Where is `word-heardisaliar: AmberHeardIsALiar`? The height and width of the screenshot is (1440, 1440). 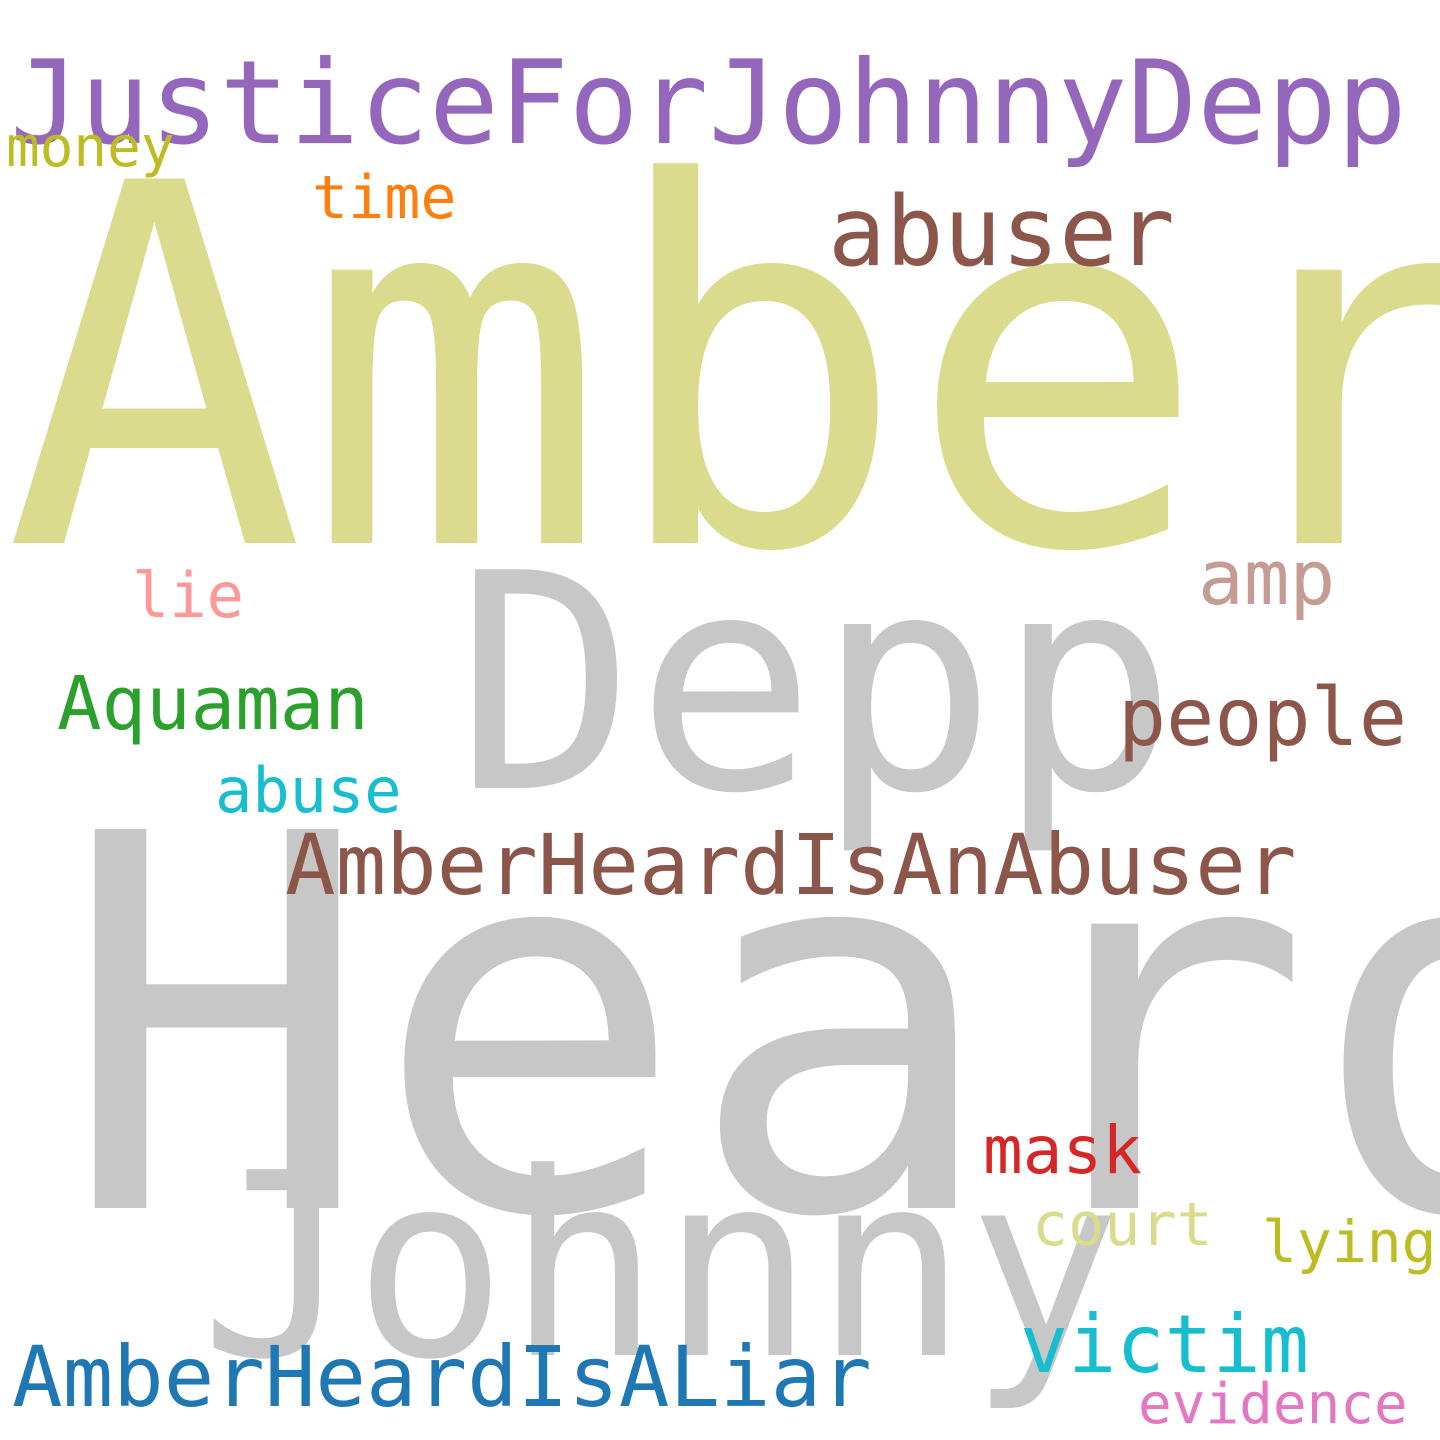 word-heardisaliar: AmberHeardIsALiar is located at coordinates (442, 1377).